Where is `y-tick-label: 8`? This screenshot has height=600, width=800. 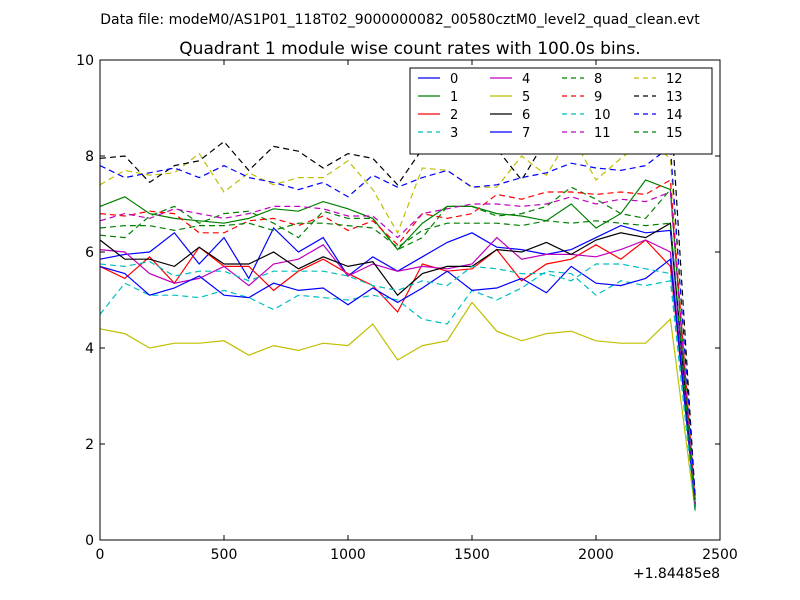 y-tick-label: 8 is located at coordinates (89, 157).